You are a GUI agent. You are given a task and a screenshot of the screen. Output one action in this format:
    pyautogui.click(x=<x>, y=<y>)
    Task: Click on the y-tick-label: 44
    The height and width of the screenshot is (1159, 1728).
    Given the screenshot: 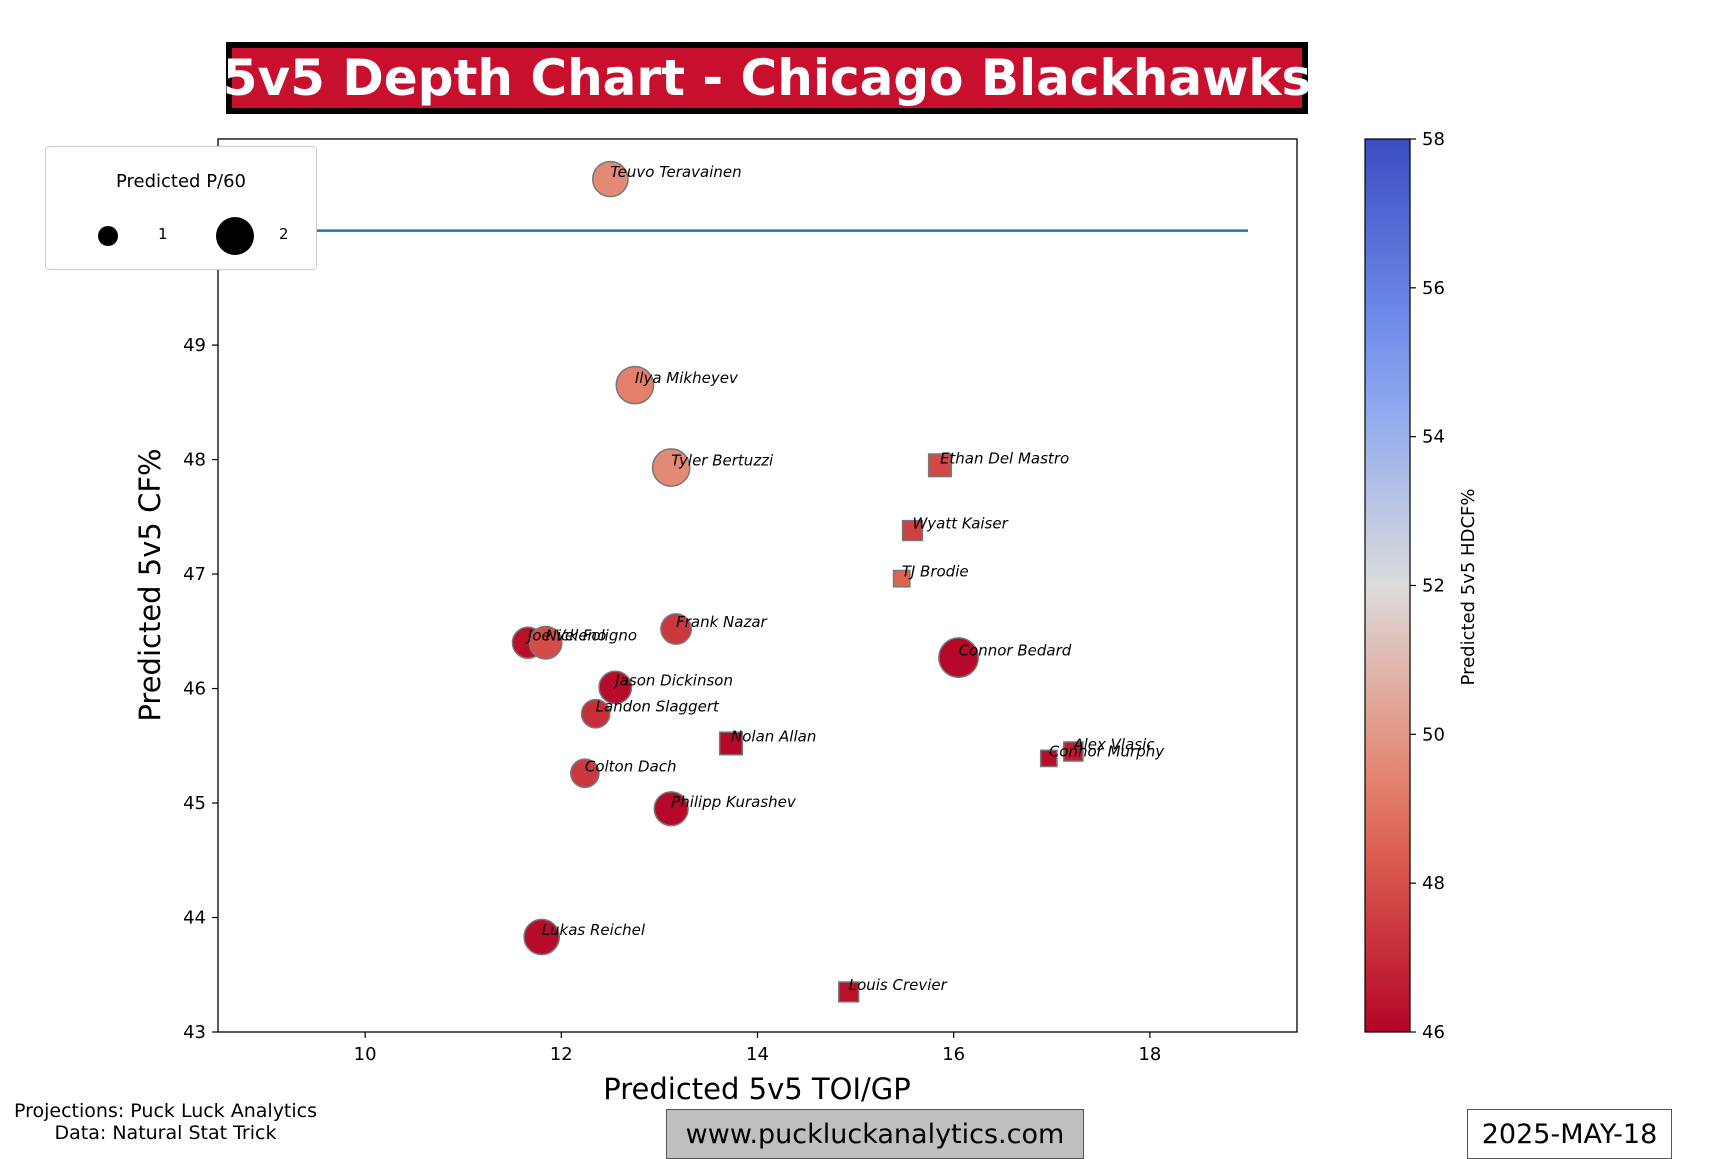 What is the action you would take?
    pyautogui.click(x=194, y=918)
    